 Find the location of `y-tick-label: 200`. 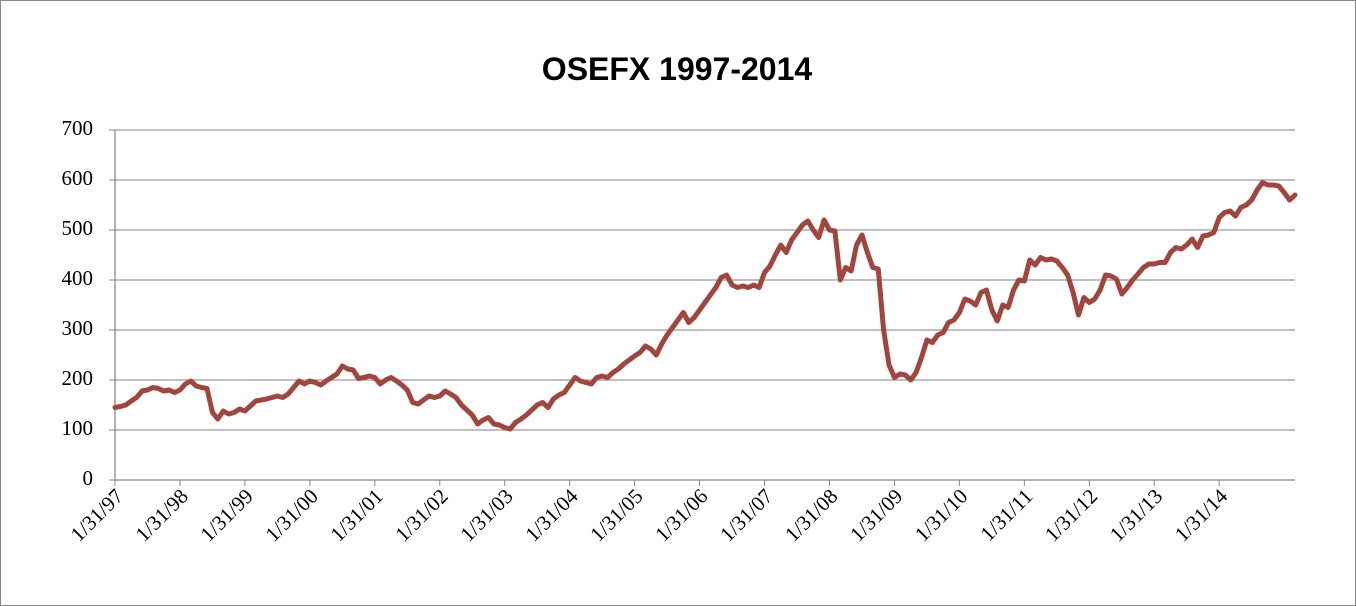

y-tick-label: 200 is located at coordinates (78, 378).